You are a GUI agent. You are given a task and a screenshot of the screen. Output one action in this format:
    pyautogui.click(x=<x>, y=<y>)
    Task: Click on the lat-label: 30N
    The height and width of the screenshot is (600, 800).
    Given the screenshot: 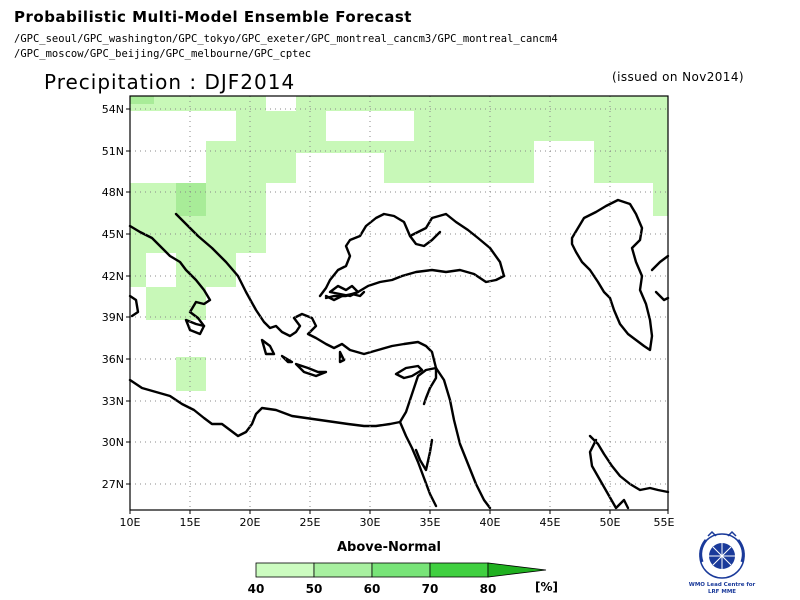 What is the action you would take?
    pyautogui.click(x=113, y=442)
    